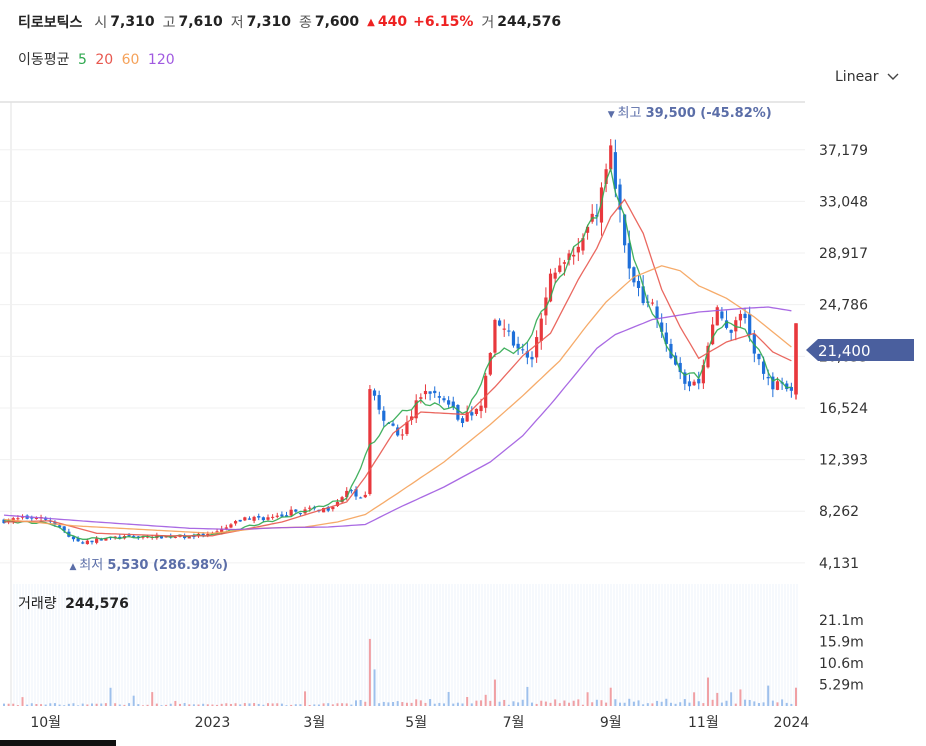 The image size is (926, 746). I want to click on volume-title-label: 거래량, so click(37, 604).